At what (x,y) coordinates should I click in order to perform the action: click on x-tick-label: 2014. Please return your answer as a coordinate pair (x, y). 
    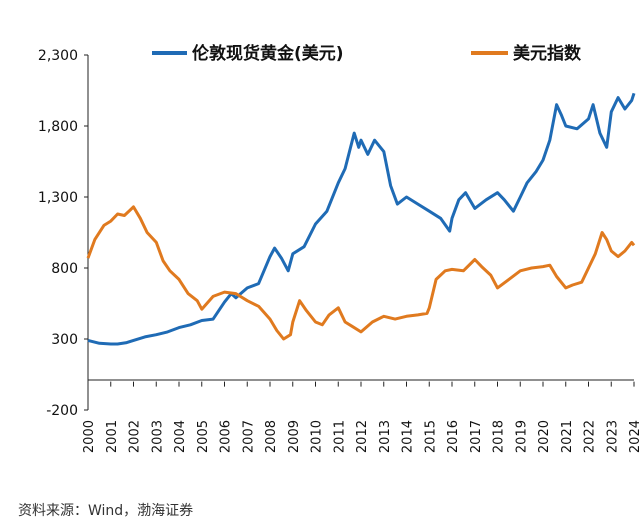
    Looking at the image, I should click on (408, 436).